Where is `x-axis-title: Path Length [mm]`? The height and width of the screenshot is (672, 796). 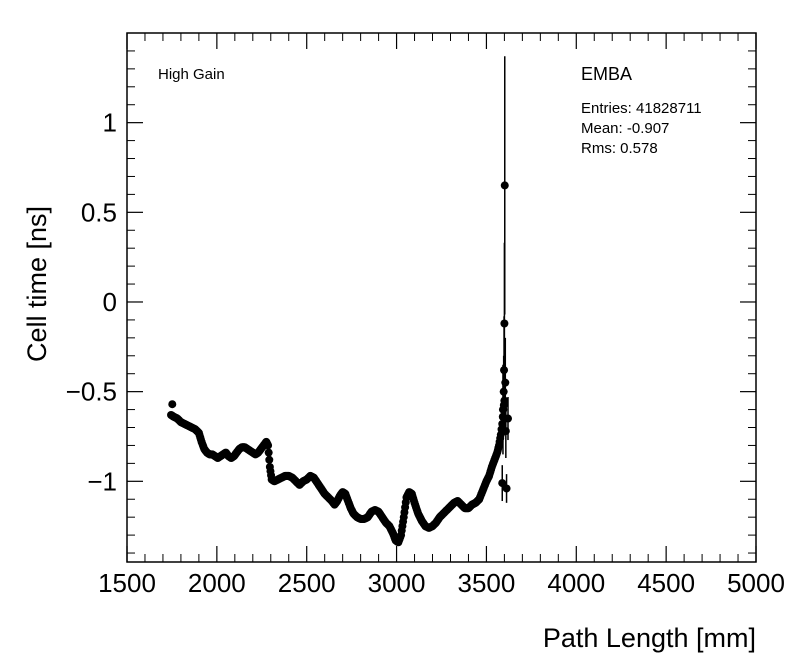 x-axis-title: Path Length [mm] is located at coordinates (649, 638).